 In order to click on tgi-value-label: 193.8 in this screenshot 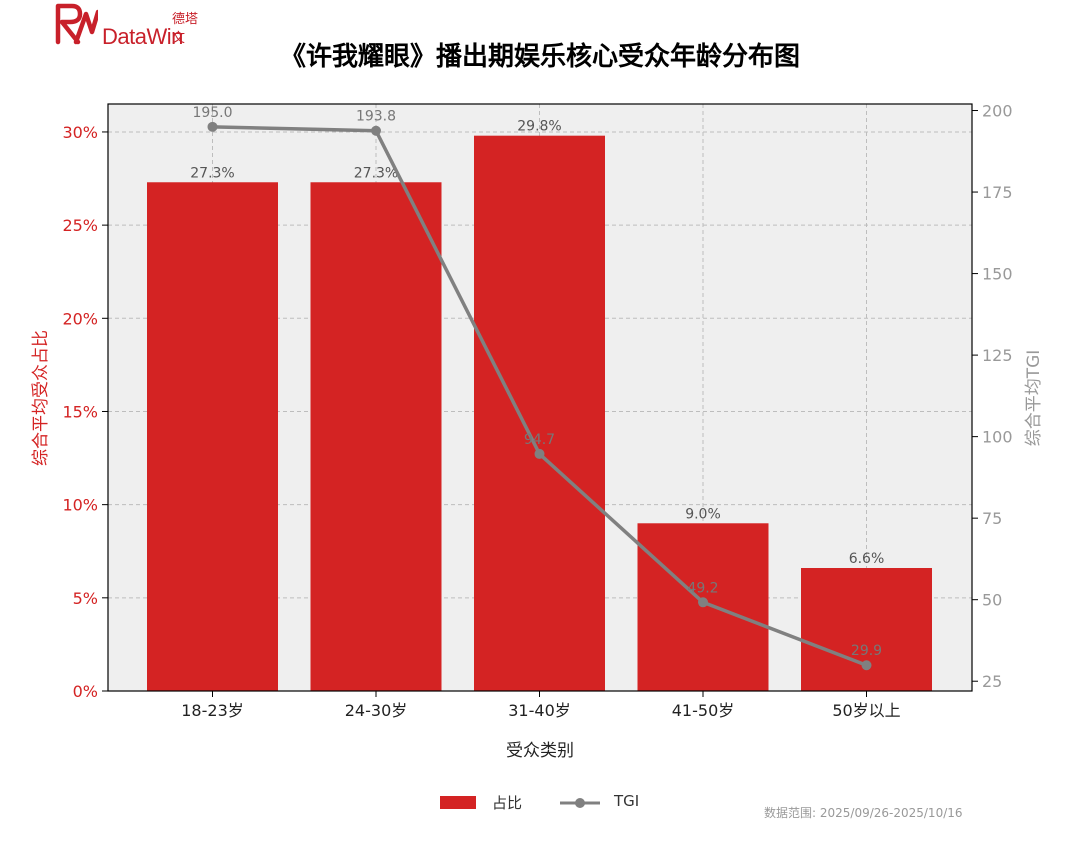, I will do `click(376, 117)`.